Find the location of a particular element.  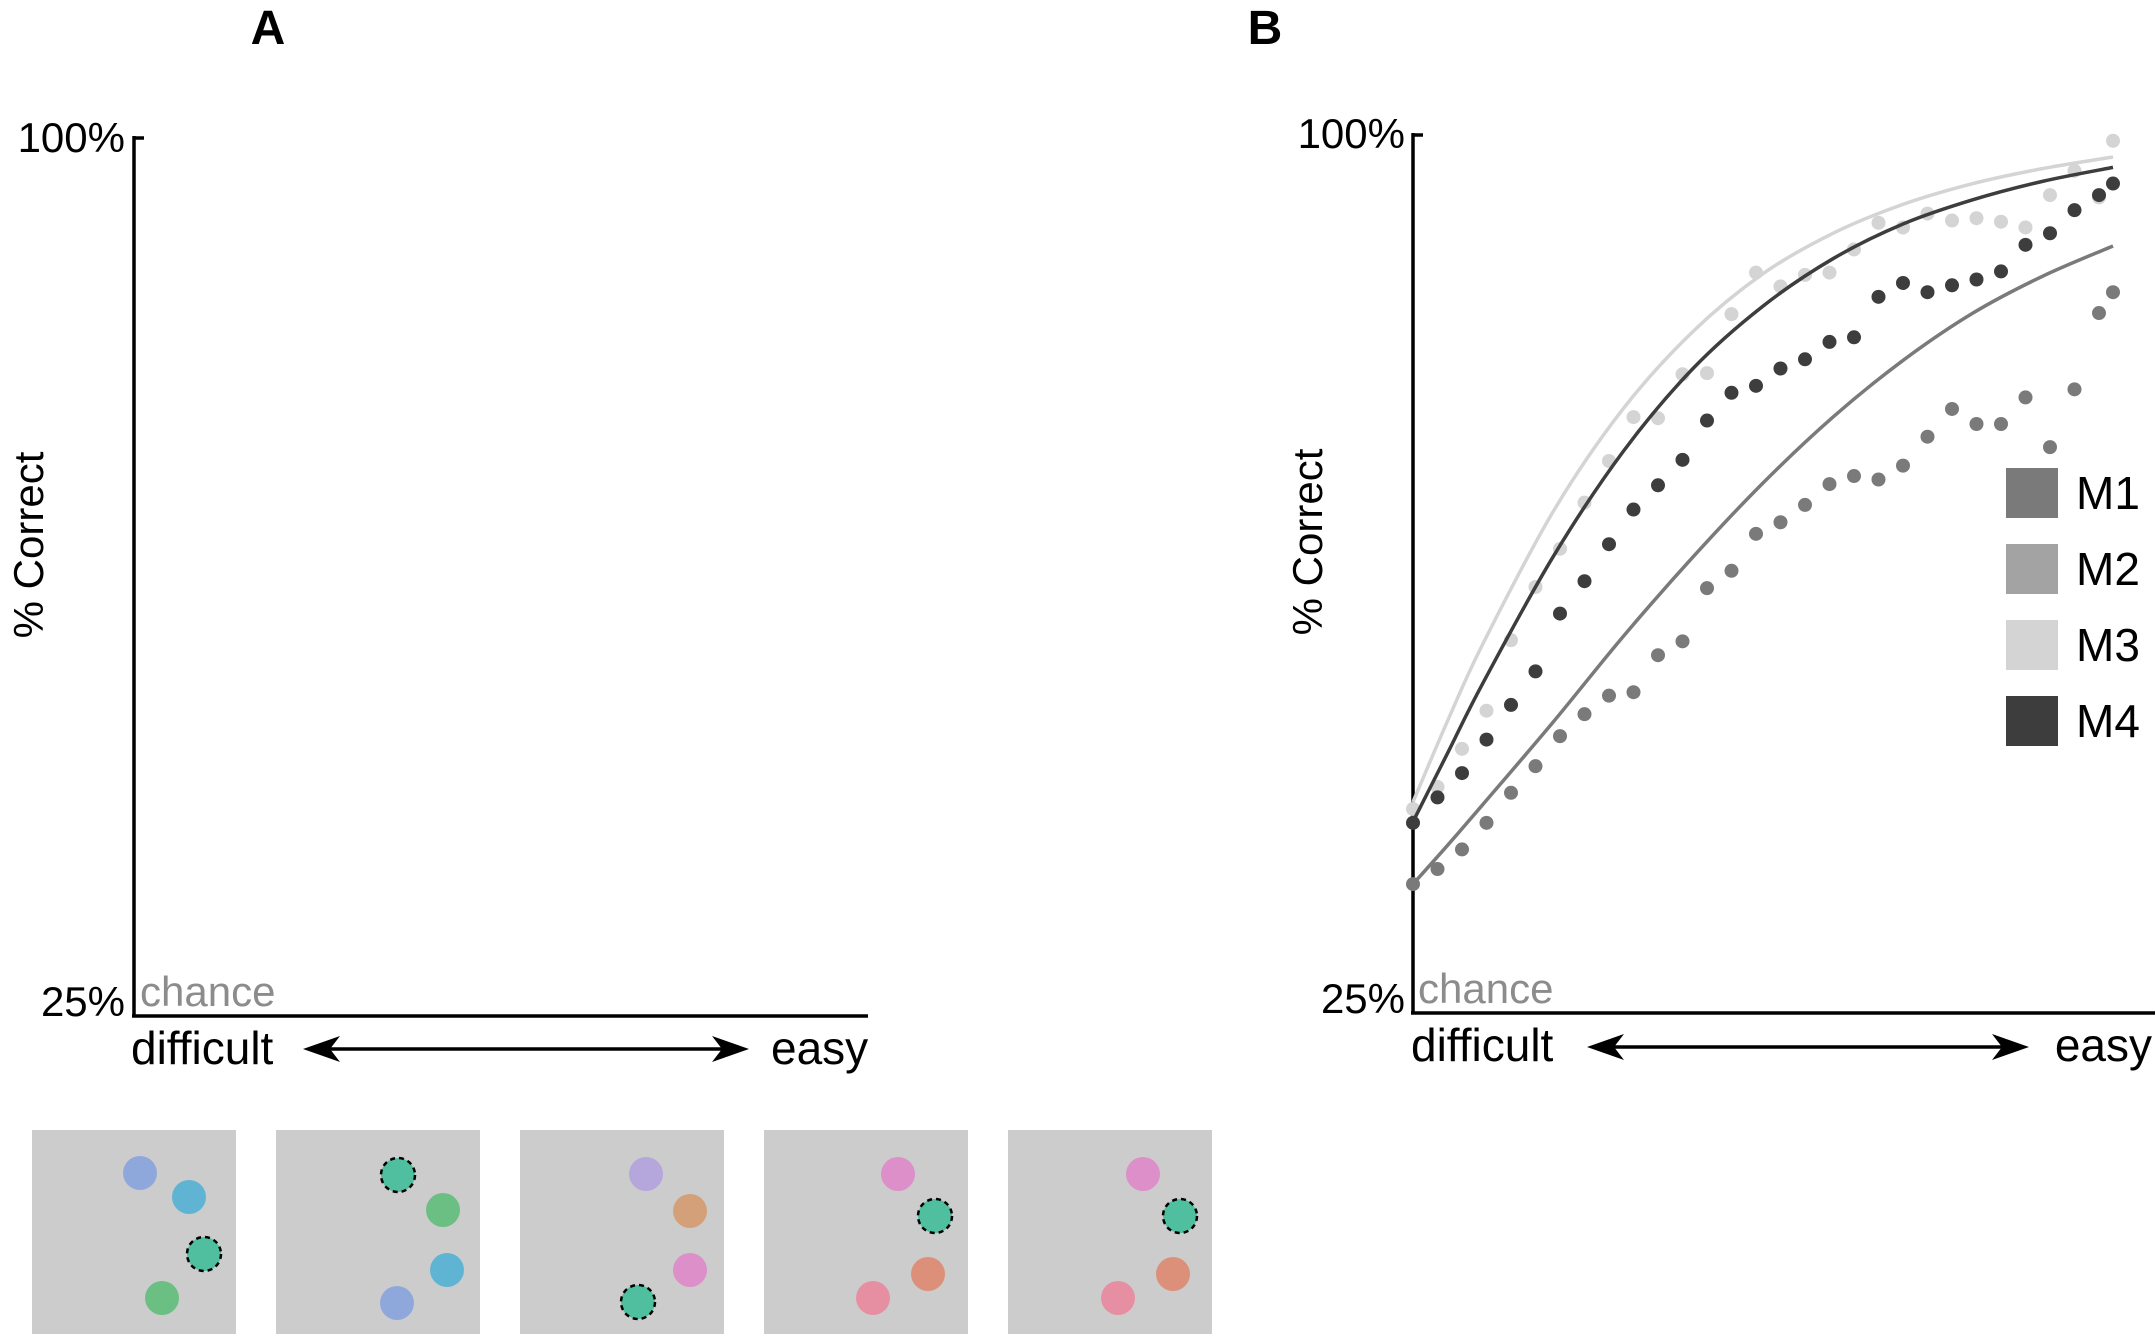

panel-b-legend: M1 M2 M3 M4 is located at coordinates (2073, 607).